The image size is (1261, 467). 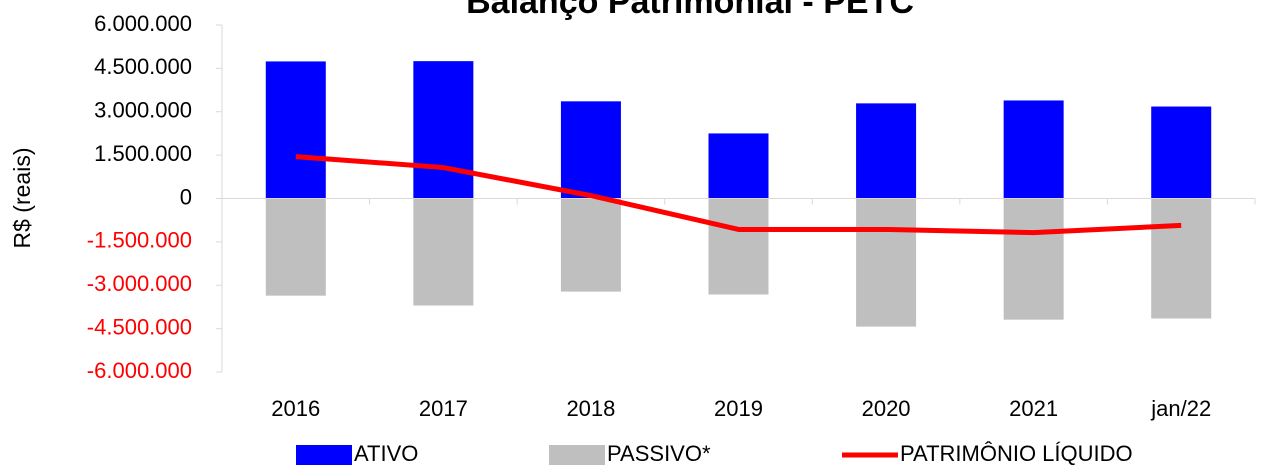 What do you see at coordinates (295, 408) in the screenshot?
I see `x-tick-label: 2016` at bounding box center [295, 408].